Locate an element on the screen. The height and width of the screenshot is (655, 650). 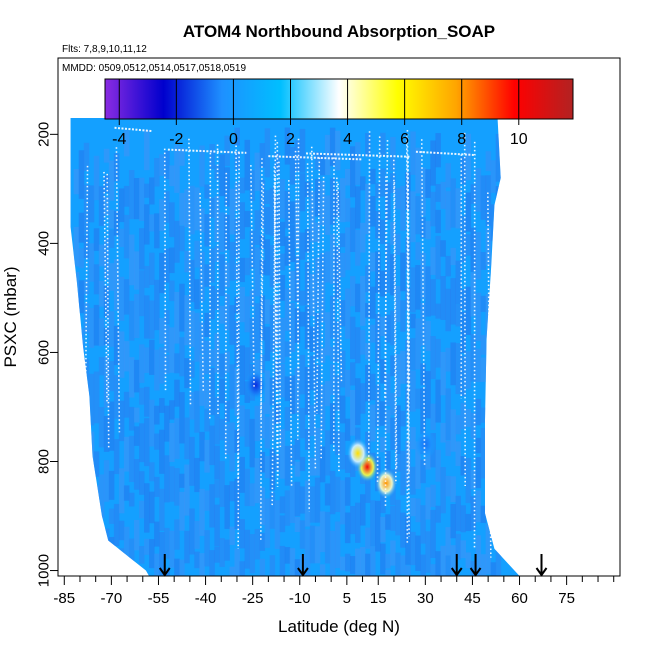
chart-annotation: MMDD: 0509,0512,0514,0517,0518,0519 is located at coordinates (154, 68).